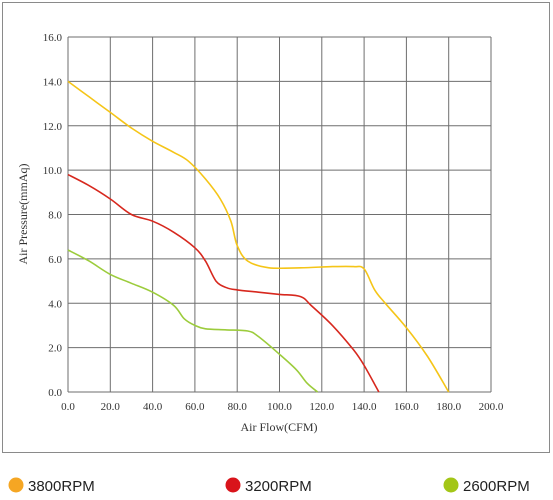 The width and height of the screenshot is (553, 500). What do you see at coordinates (406, 407) in the screenshot?
I see `x-tick-label: 160.0` at bounding box center [406, 407].